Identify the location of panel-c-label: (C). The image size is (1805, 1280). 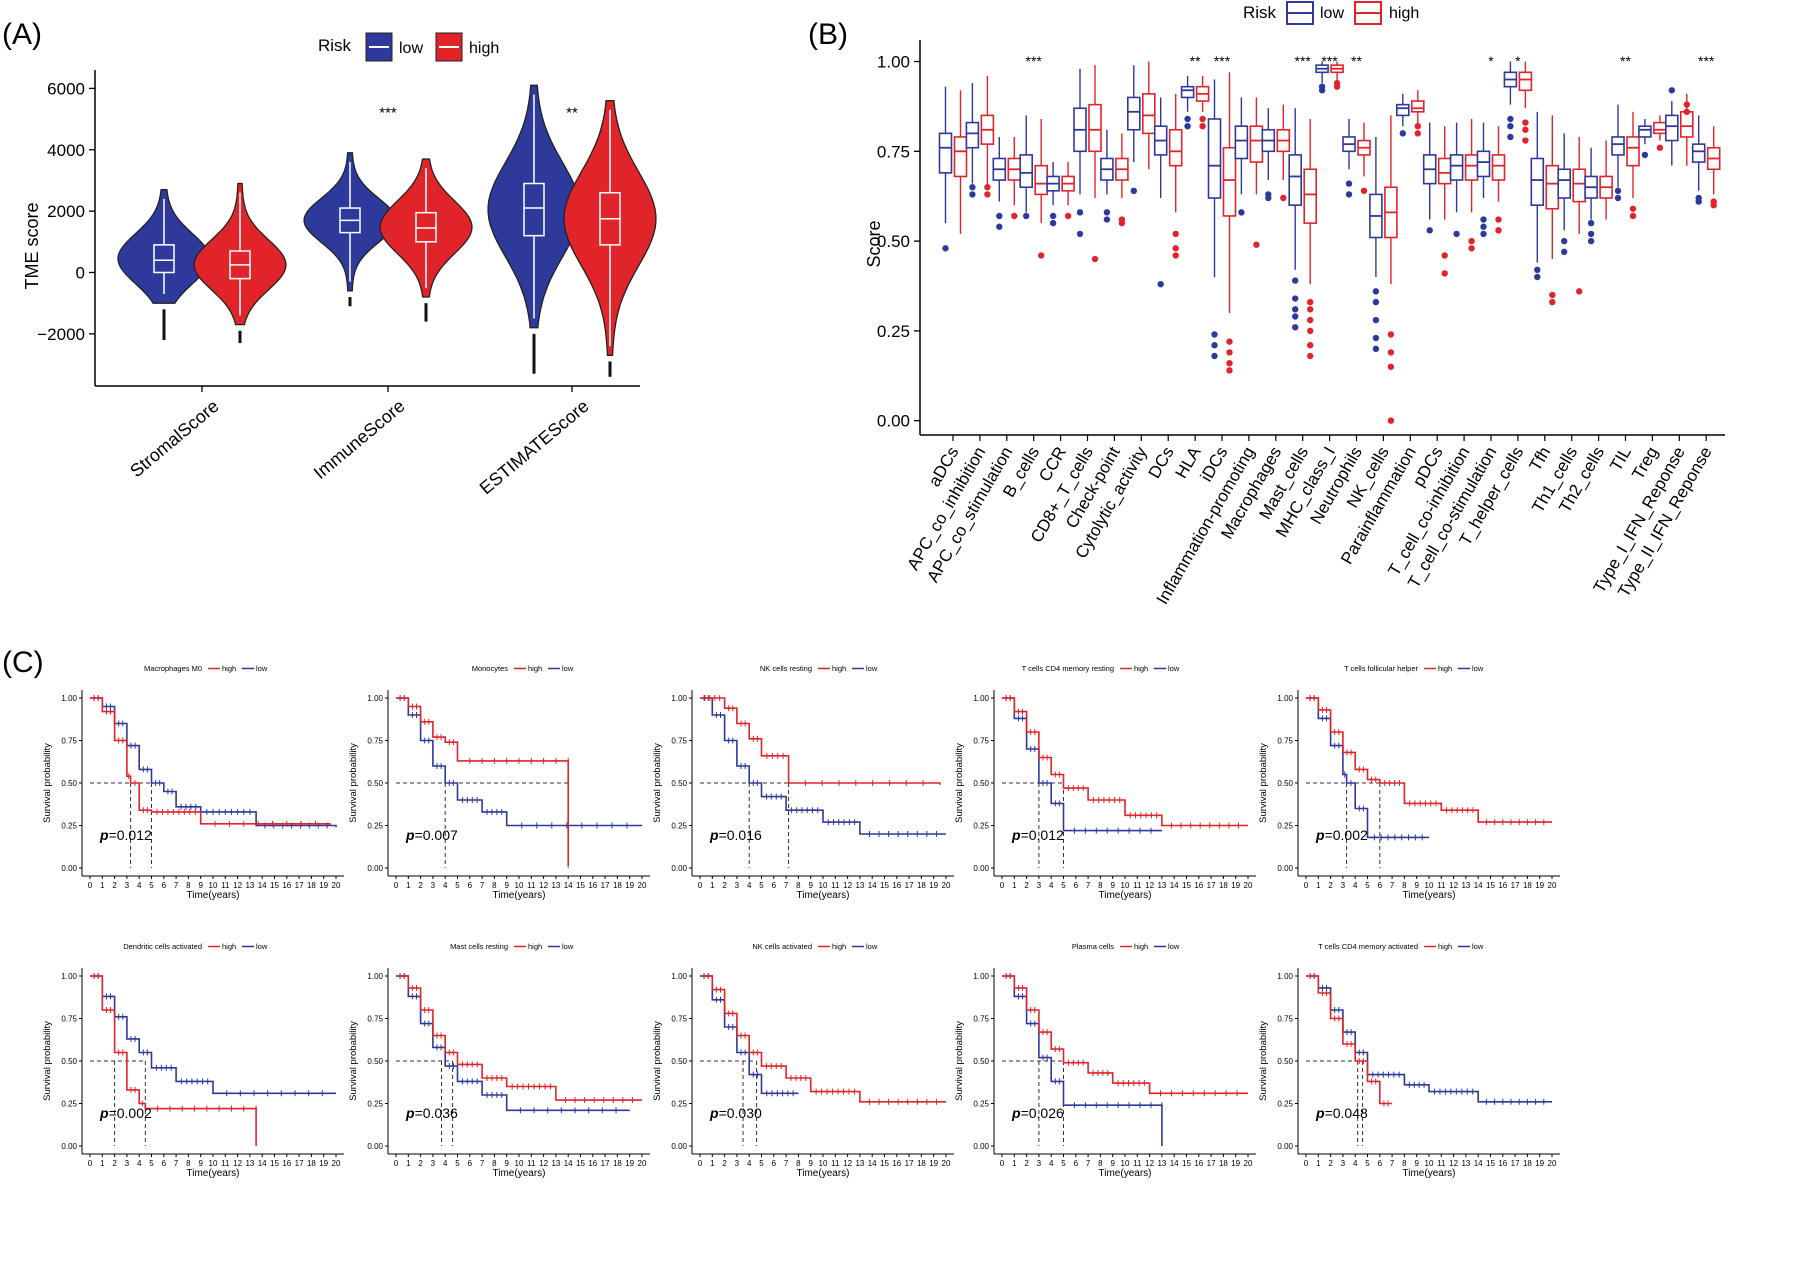
(23, 662).